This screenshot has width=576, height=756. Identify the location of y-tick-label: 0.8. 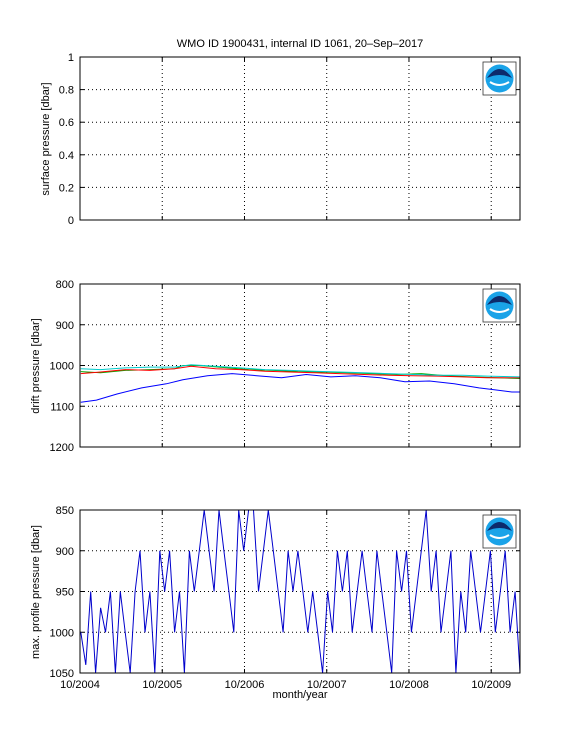
(66, 91).